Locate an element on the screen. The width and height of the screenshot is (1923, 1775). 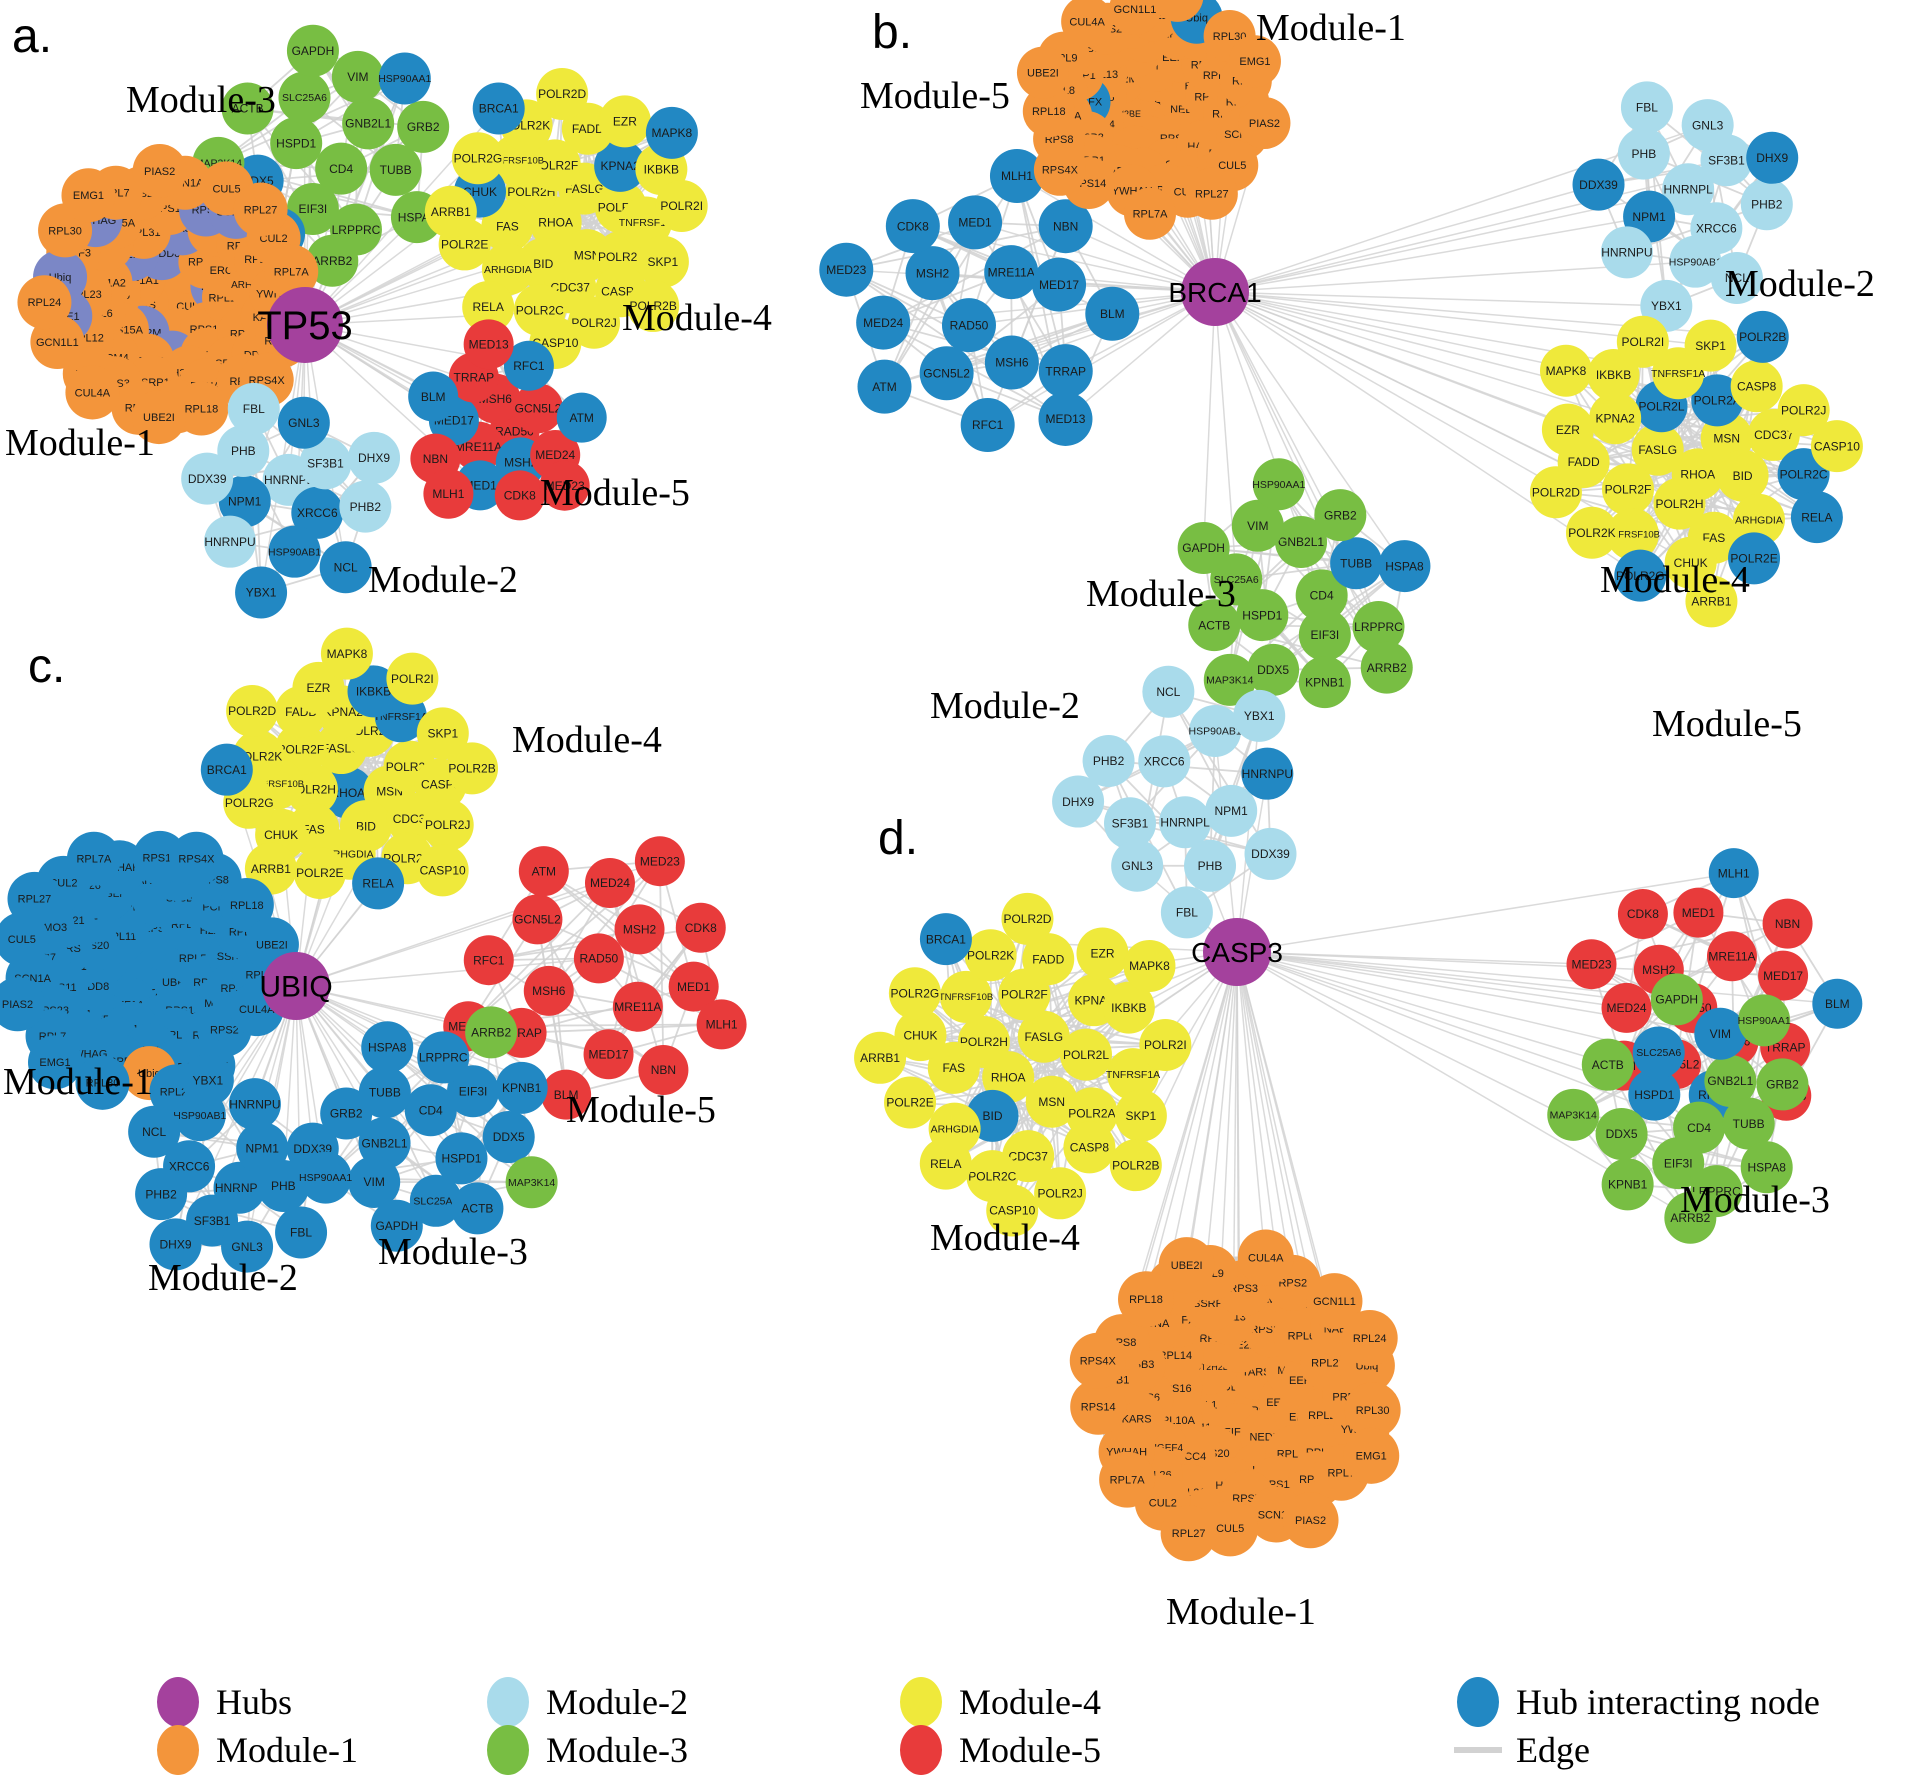
node-GCN1L1: GCN1L1 is located at coordinates (1334, 1301).